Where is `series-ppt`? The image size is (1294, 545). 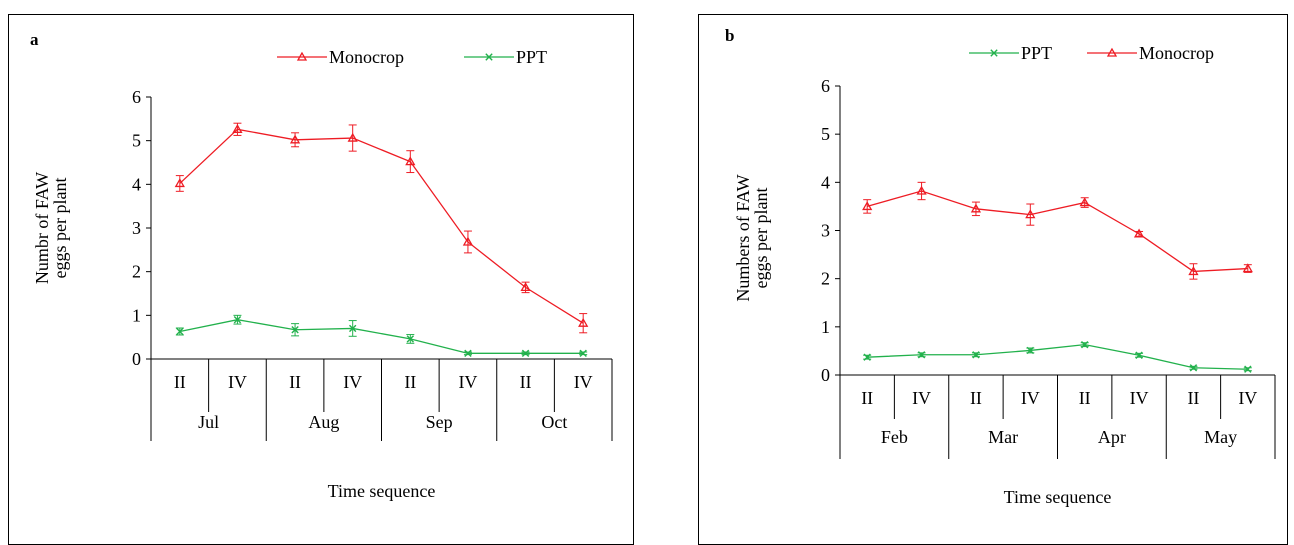 series-ppt is located at coordinates (1057, 356).